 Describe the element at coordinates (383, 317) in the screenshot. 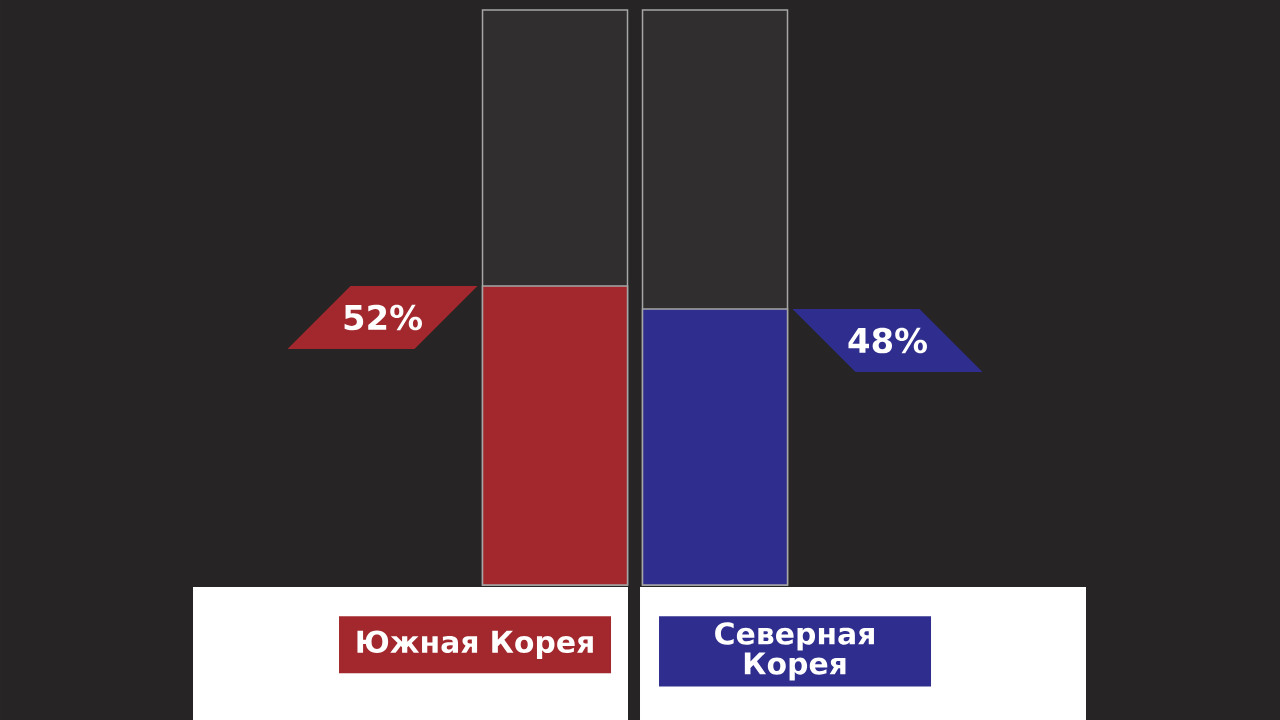

I see `data-label: 52%` at that location.